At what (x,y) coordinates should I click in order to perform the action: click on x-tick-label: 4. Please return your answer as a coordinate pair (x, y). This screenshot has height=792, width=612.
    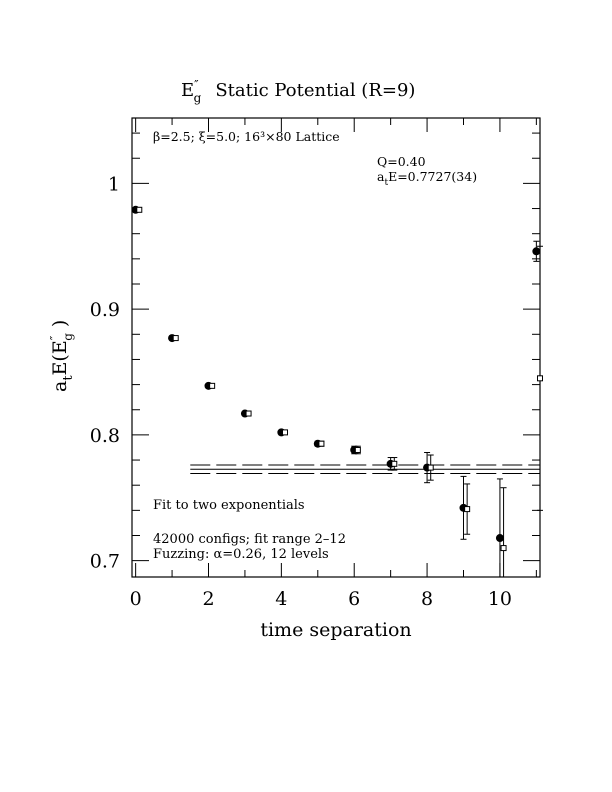
    Looking at the image, I should click on (281, 599).